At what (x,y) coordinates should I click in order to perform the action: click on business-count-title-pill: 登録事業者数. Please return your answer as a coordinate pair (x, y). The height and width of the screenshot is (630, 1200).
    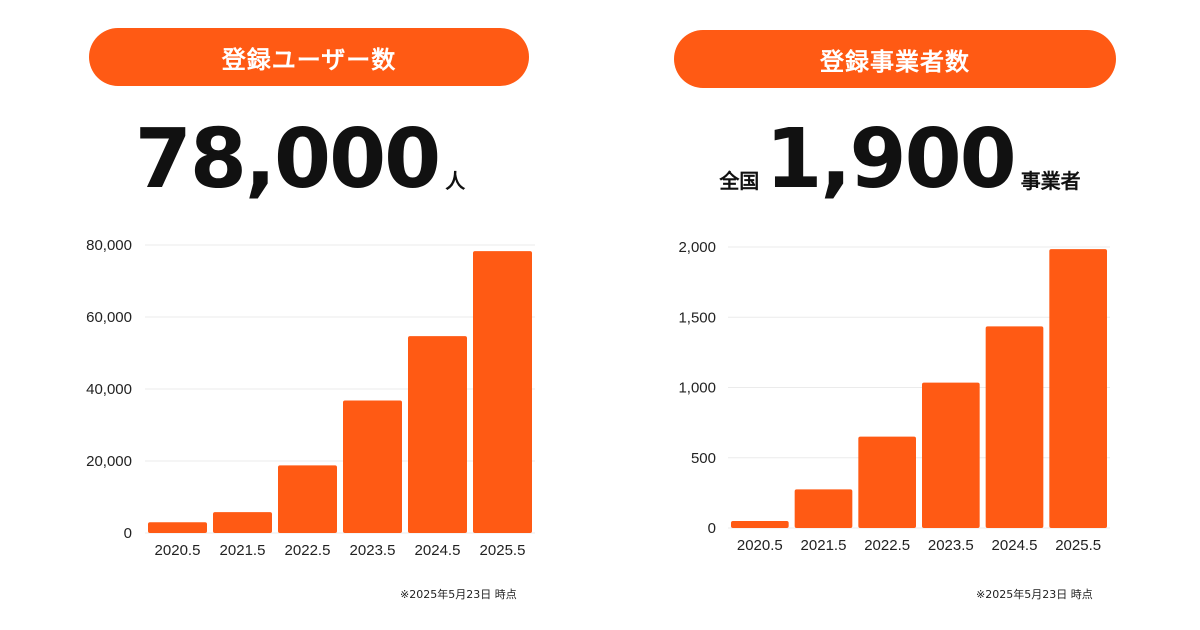
    Looking at the image, I should click on (895, 59).